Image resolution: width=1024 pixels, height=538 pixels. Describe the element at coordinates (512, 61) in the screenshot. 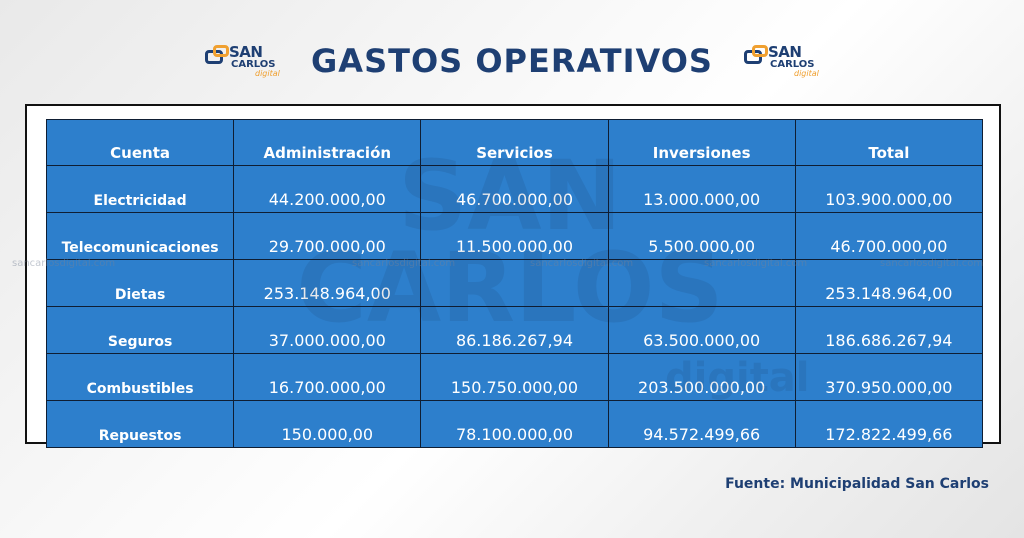

I see `page-title: GASTOS OPERATIVOS` at that location.